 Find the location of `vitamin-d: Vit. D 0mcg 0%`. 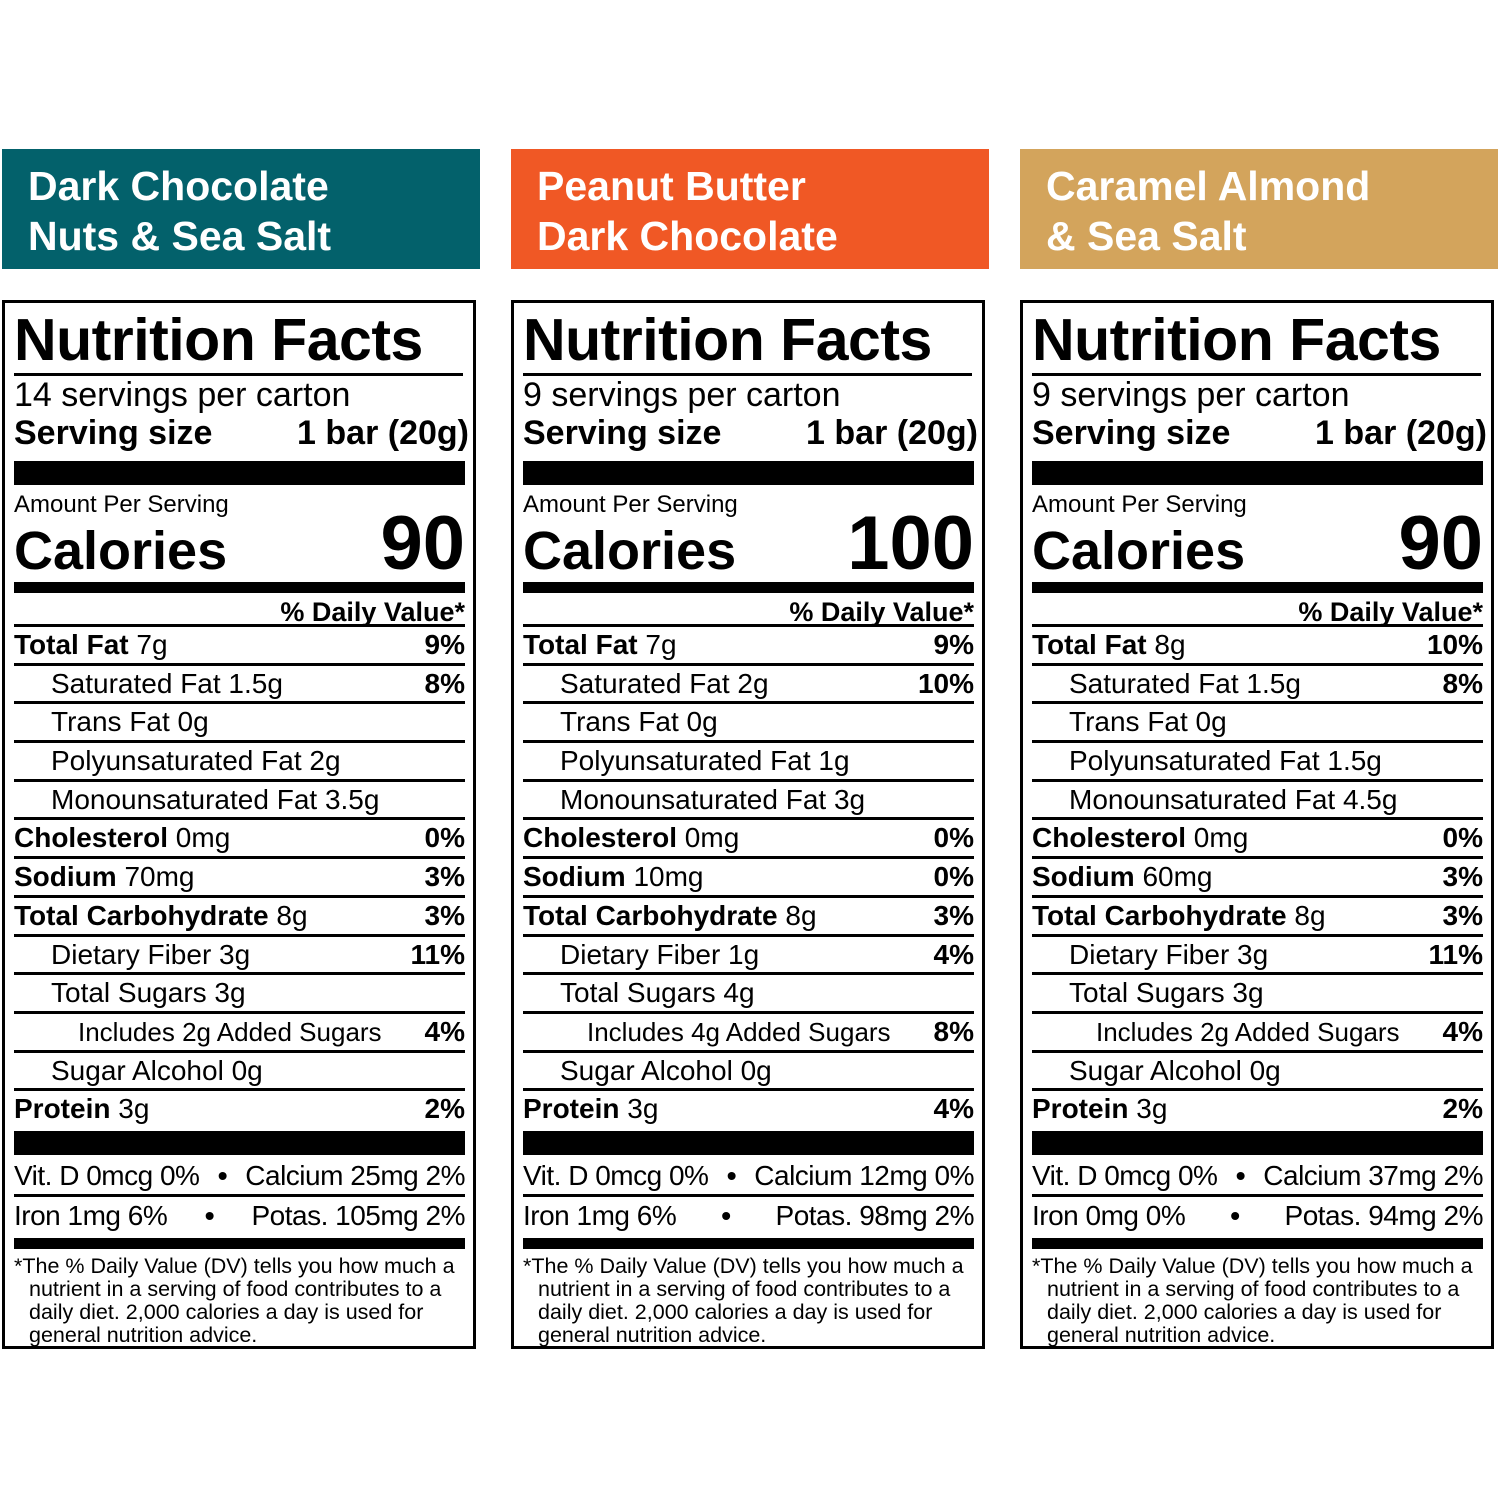

vitamin-d: Vit. D 0mcg 0% is located at coordinates (616, 1175).